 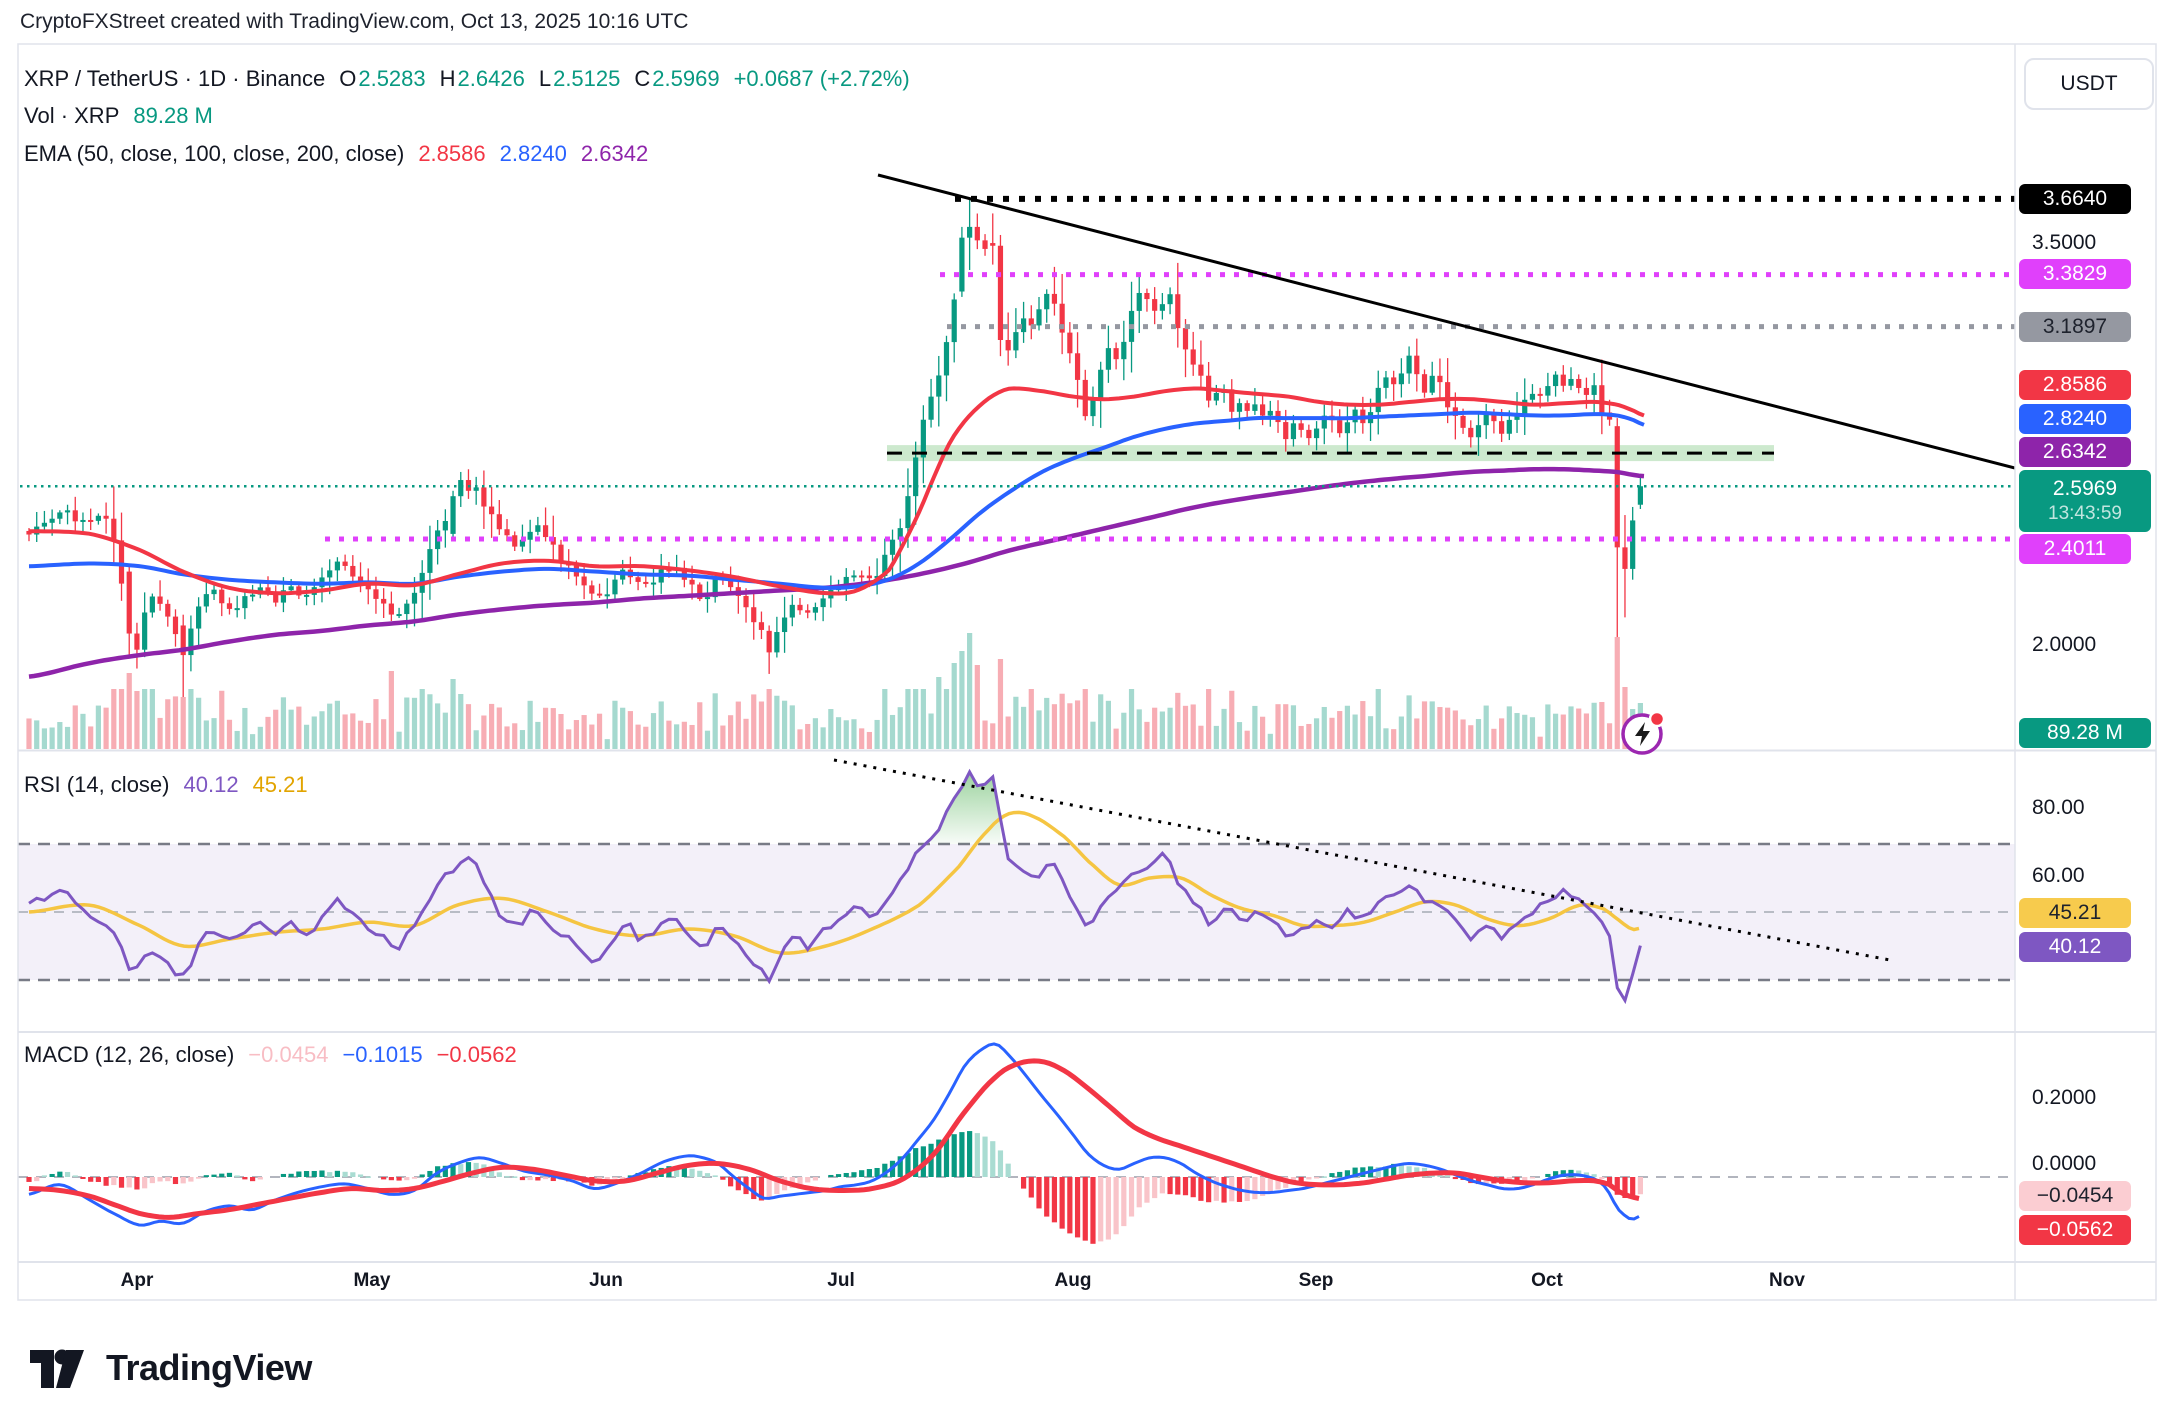 What do you see at coordinates (476, 1054) in the screenshot?
I see `macd-signal-value: −0.0562` at bounding box center [476, 1054].